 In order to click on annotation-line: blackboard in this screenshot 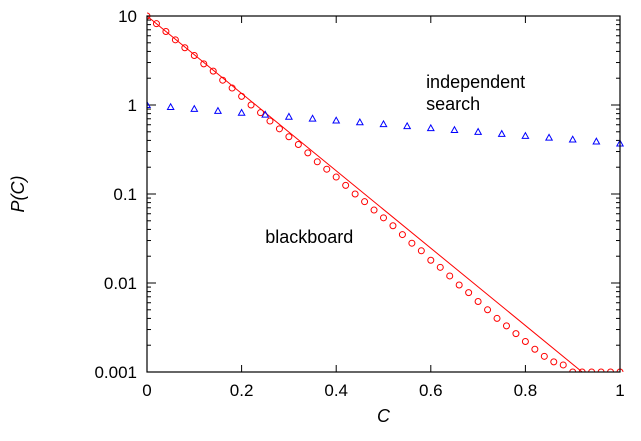, I will do `click(309, 237)`.